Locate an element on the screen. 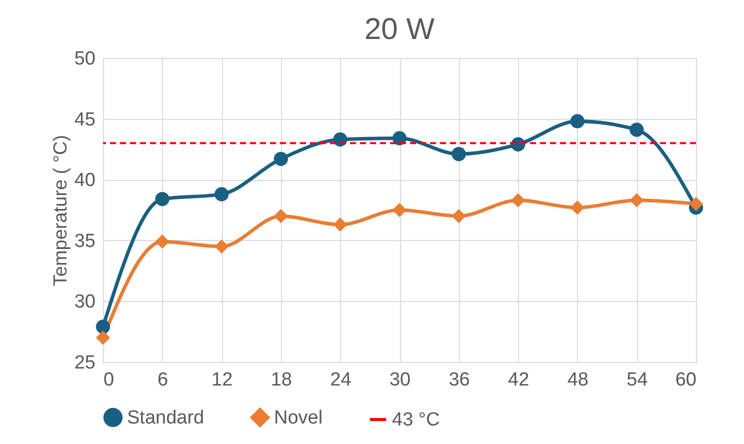 The width and height of the screenshot is (744, 444). legend-label: Novel is located at coordinates (298, 417).